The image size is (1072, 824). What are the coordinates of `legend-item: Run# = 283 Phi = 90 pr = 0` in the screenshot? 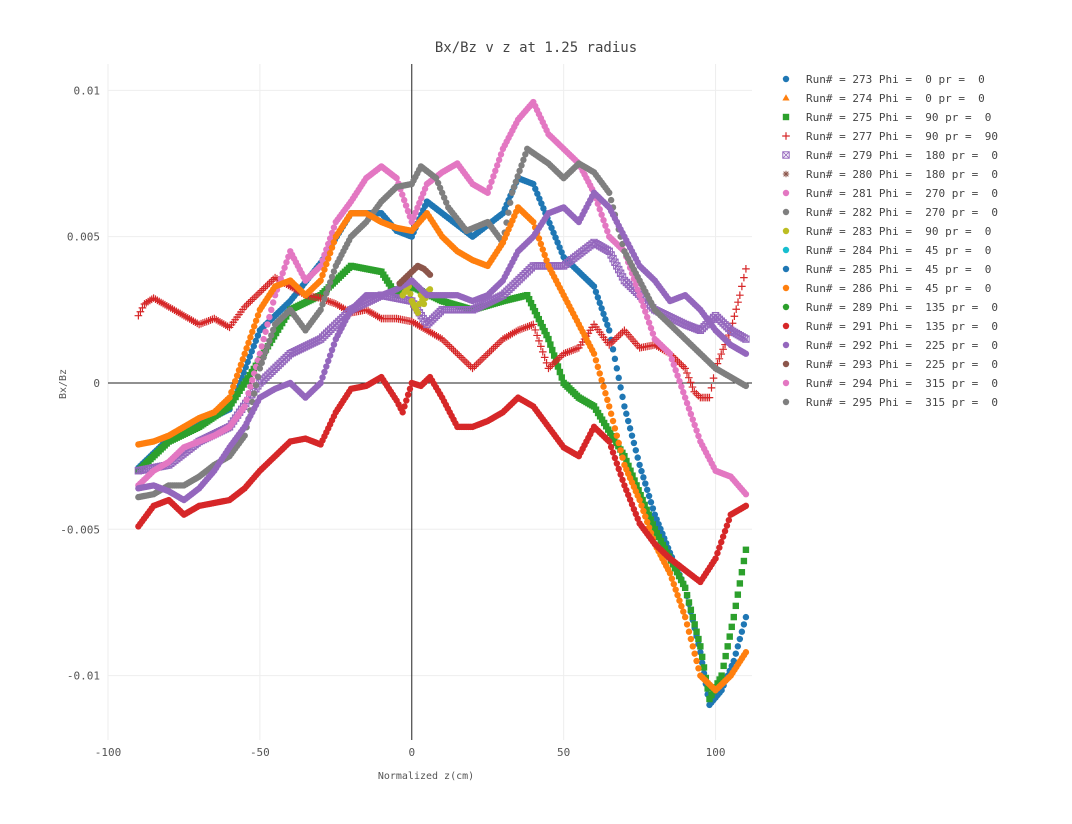 It's located at (886, 231).